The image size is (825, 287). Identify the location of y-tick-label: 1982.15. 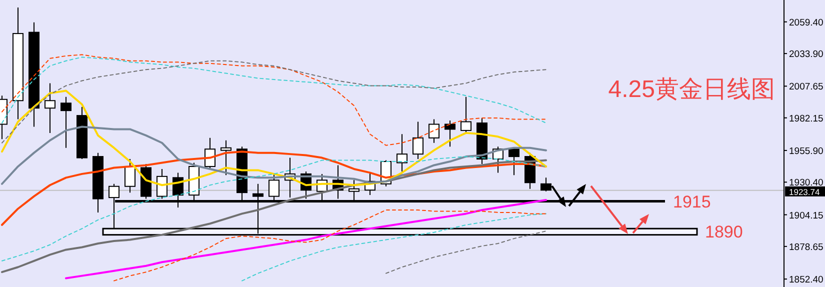
(806, 118).